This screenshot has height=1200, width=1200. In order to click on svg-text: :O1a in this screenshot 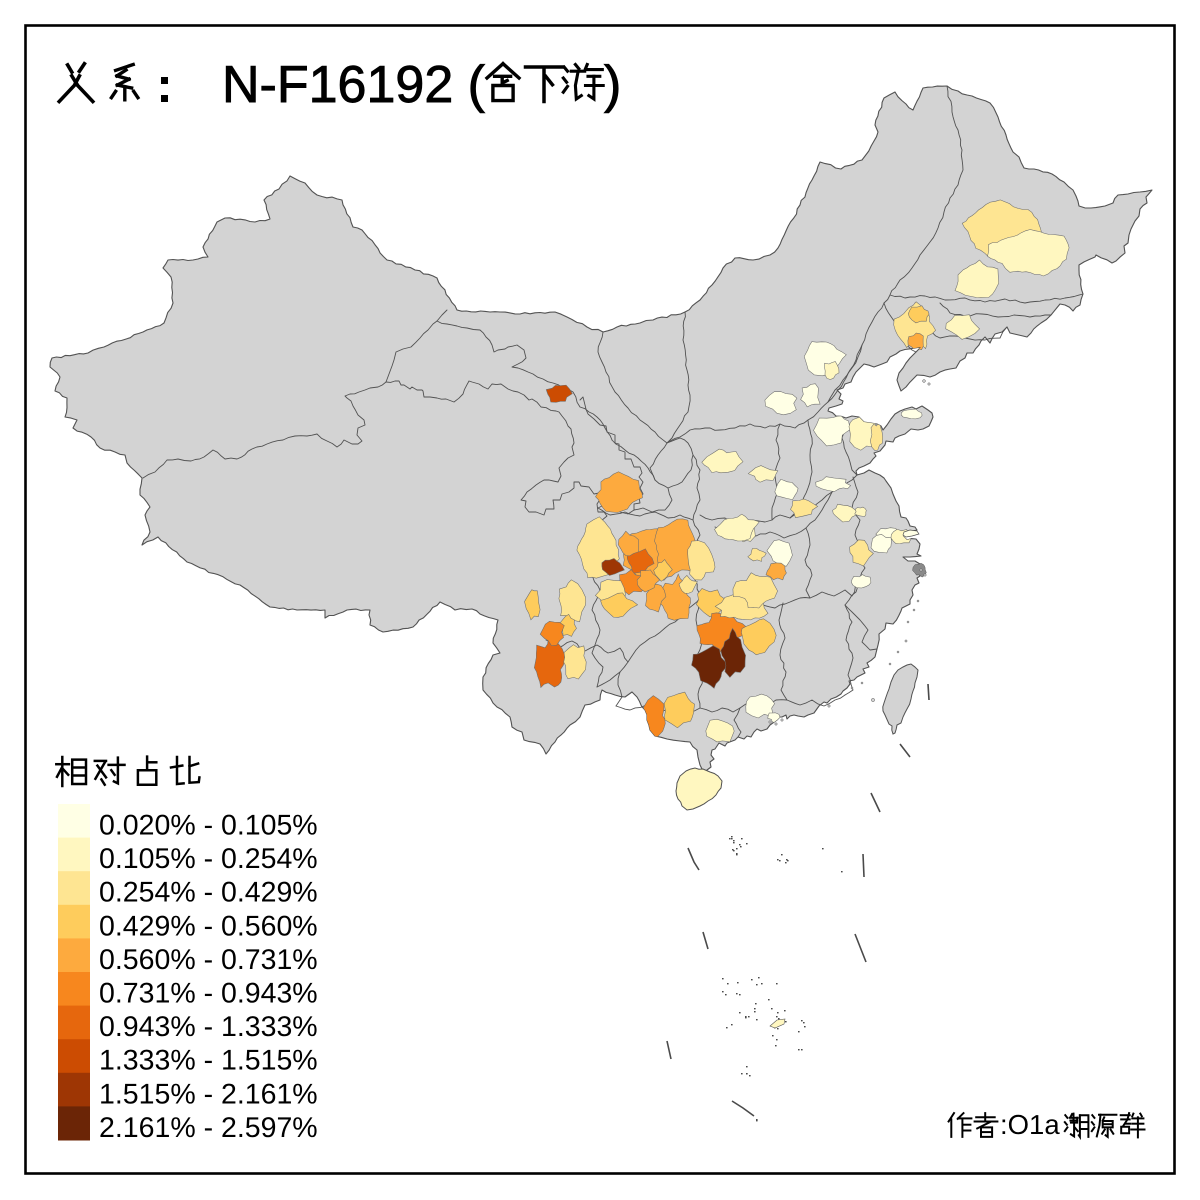, I will do `click(1030, 1124)`.